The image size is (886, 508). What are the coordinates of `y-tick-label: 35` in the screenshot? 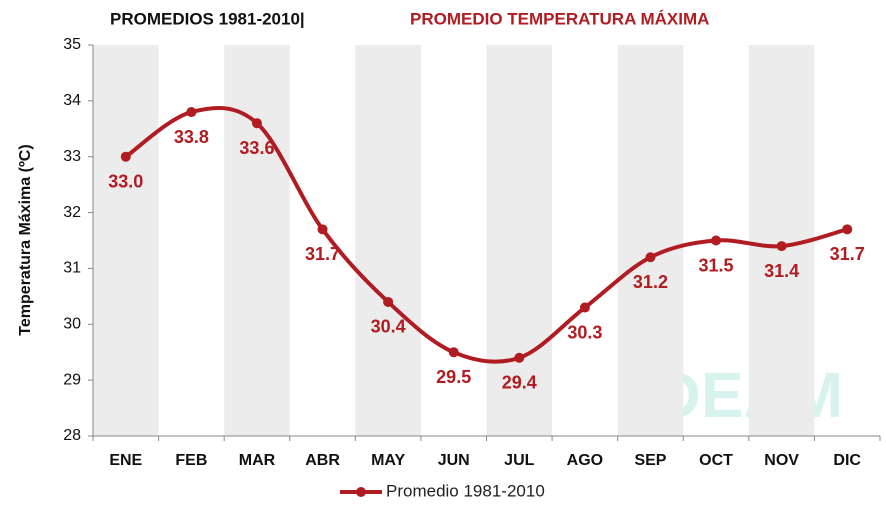 It's located at (72, 44).